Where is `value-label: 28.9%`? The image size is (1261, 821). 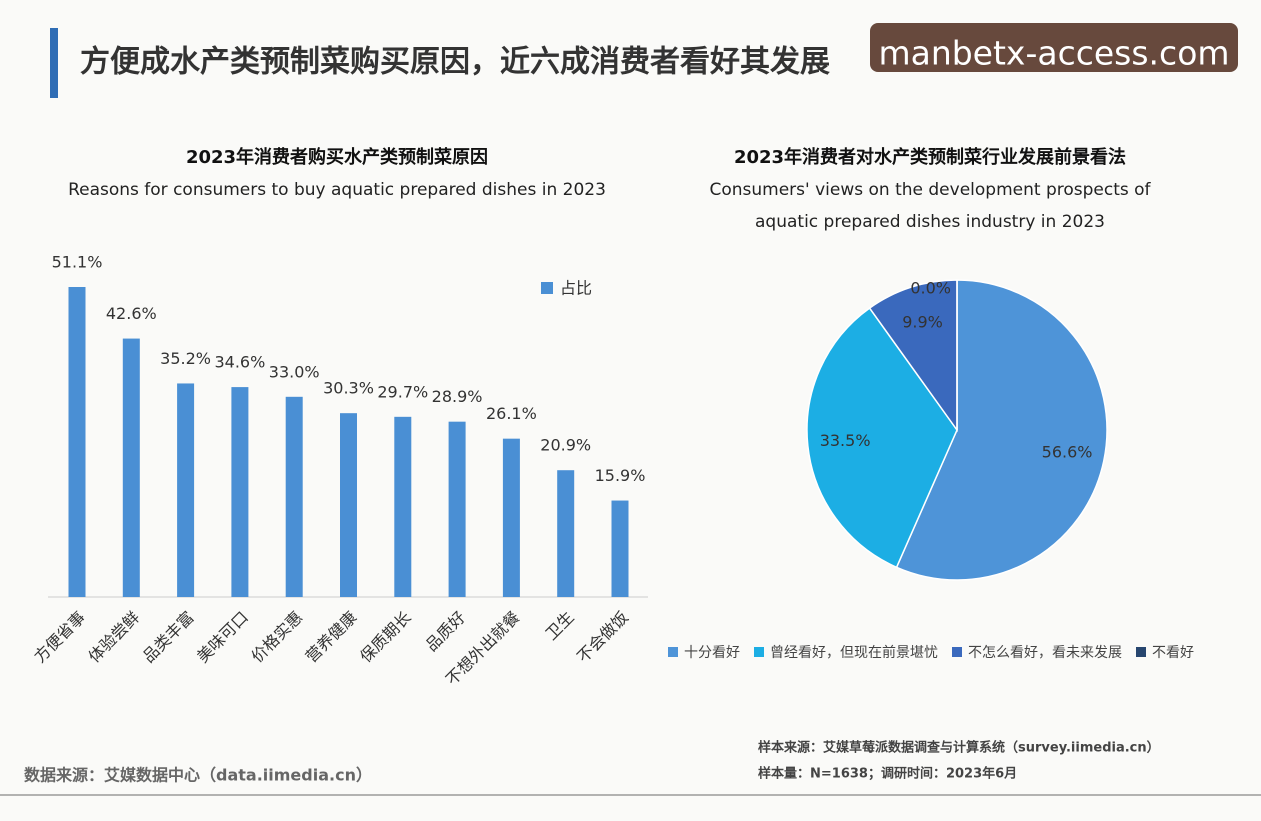
value-label: 28.9% is located at coordinates (457, 396).